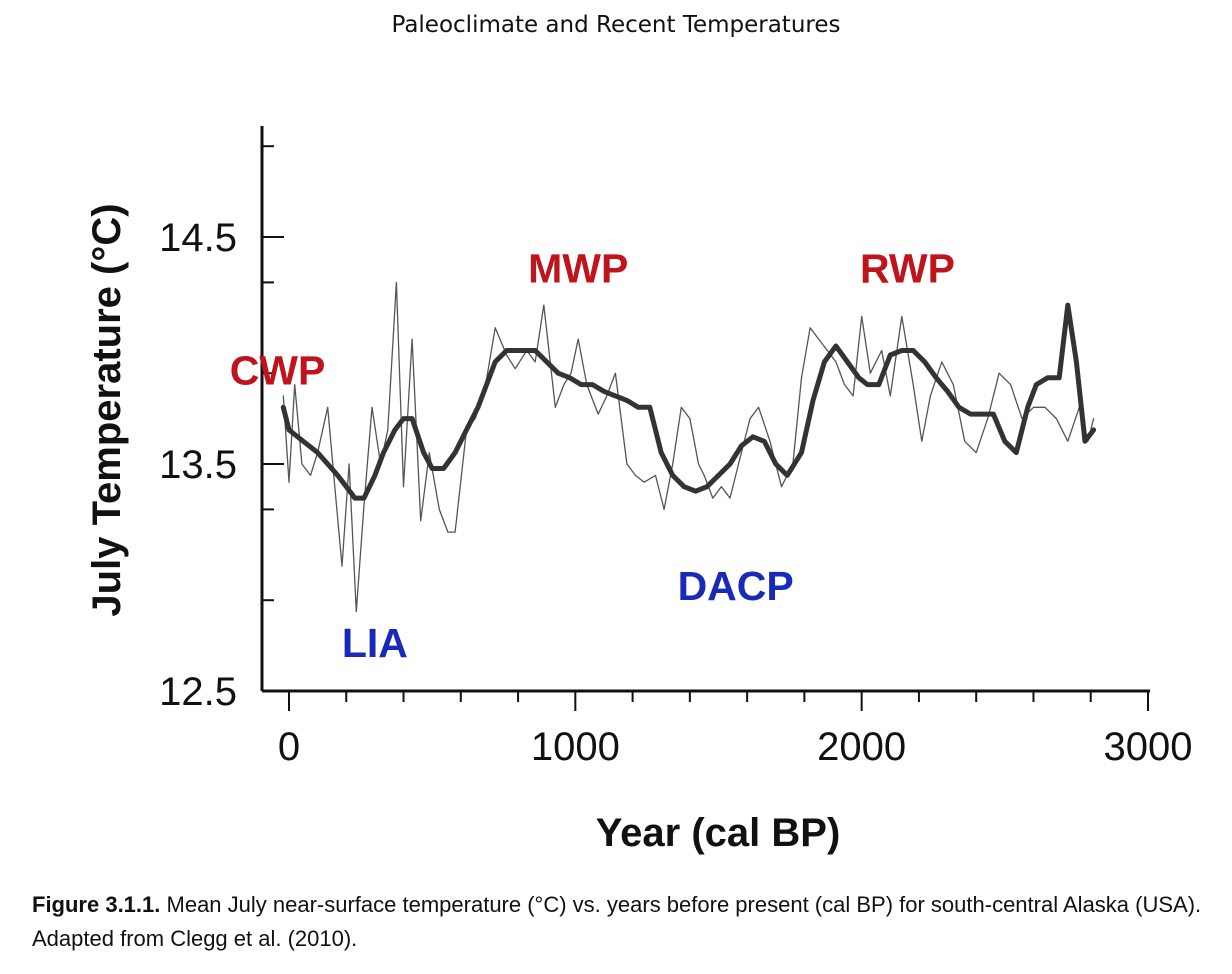 Image resolution: width=1232 pixels, height=974 pixels. I want to click on x-tick-label: 1000, so click(575, 747).